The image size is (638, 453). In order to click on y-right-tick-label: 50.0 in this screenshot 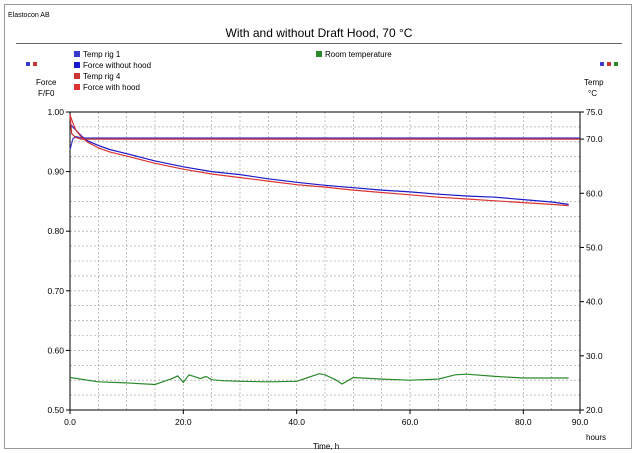, I will do `click(594, 247)`.